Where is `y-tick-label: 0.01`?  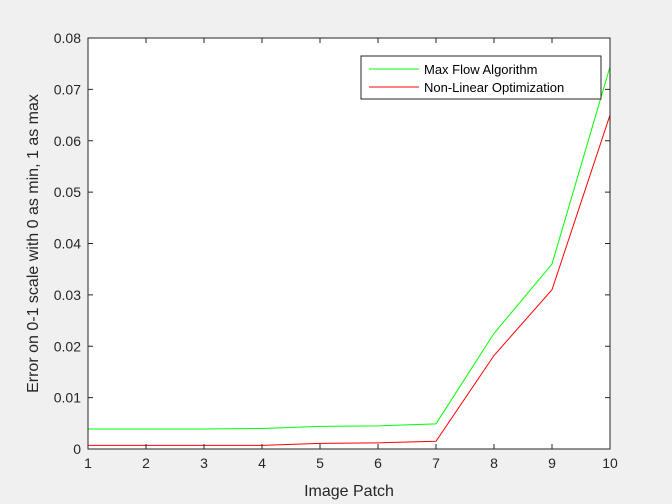 y-tick-label: 0.01 is located at coordinates (67, 398).